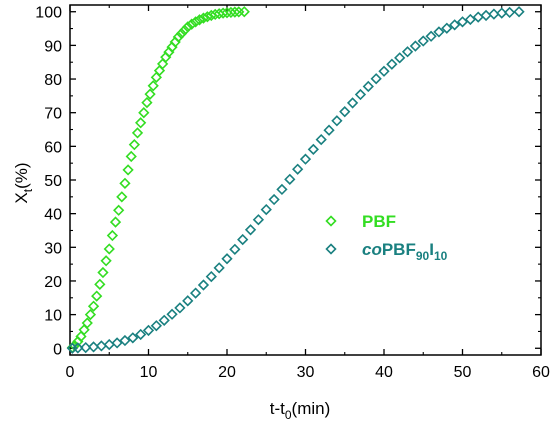  Describe the element at coordinates (431, 249) in the screenshot. I see `legend-label-part: I` at that location.